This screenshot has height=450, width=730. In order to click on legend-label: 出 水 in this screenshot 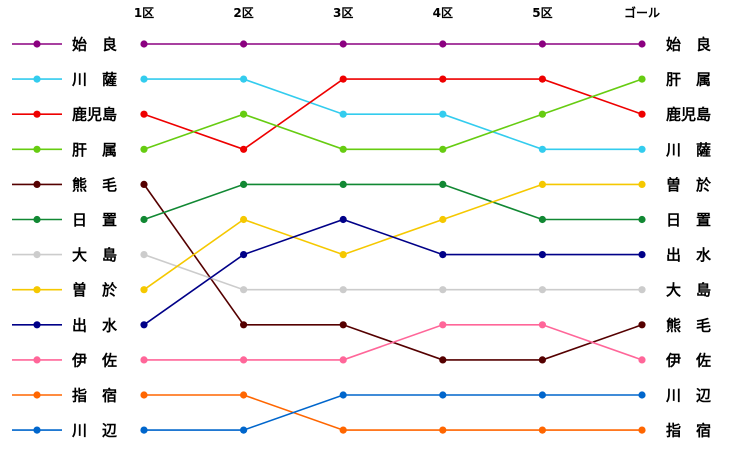, I will do `click(95, 325)`.